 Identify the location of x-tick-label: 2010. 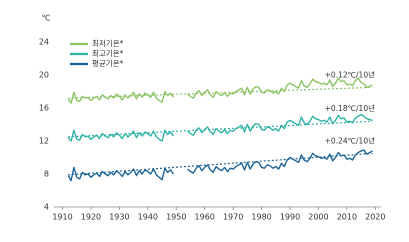
(347, 217).